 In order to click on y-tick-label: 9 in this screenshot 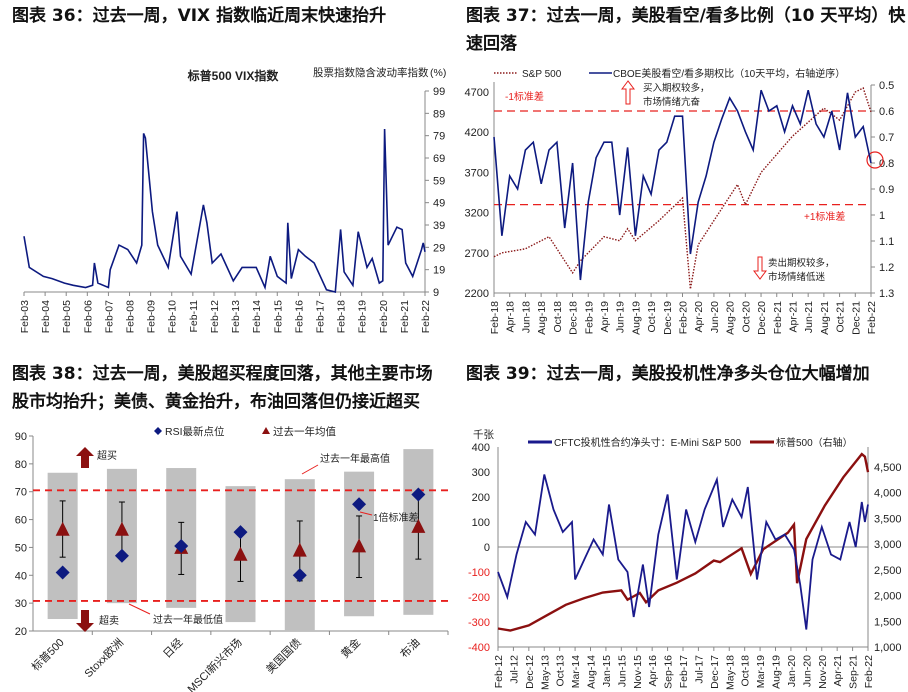, I will do `click(436, 293)`.